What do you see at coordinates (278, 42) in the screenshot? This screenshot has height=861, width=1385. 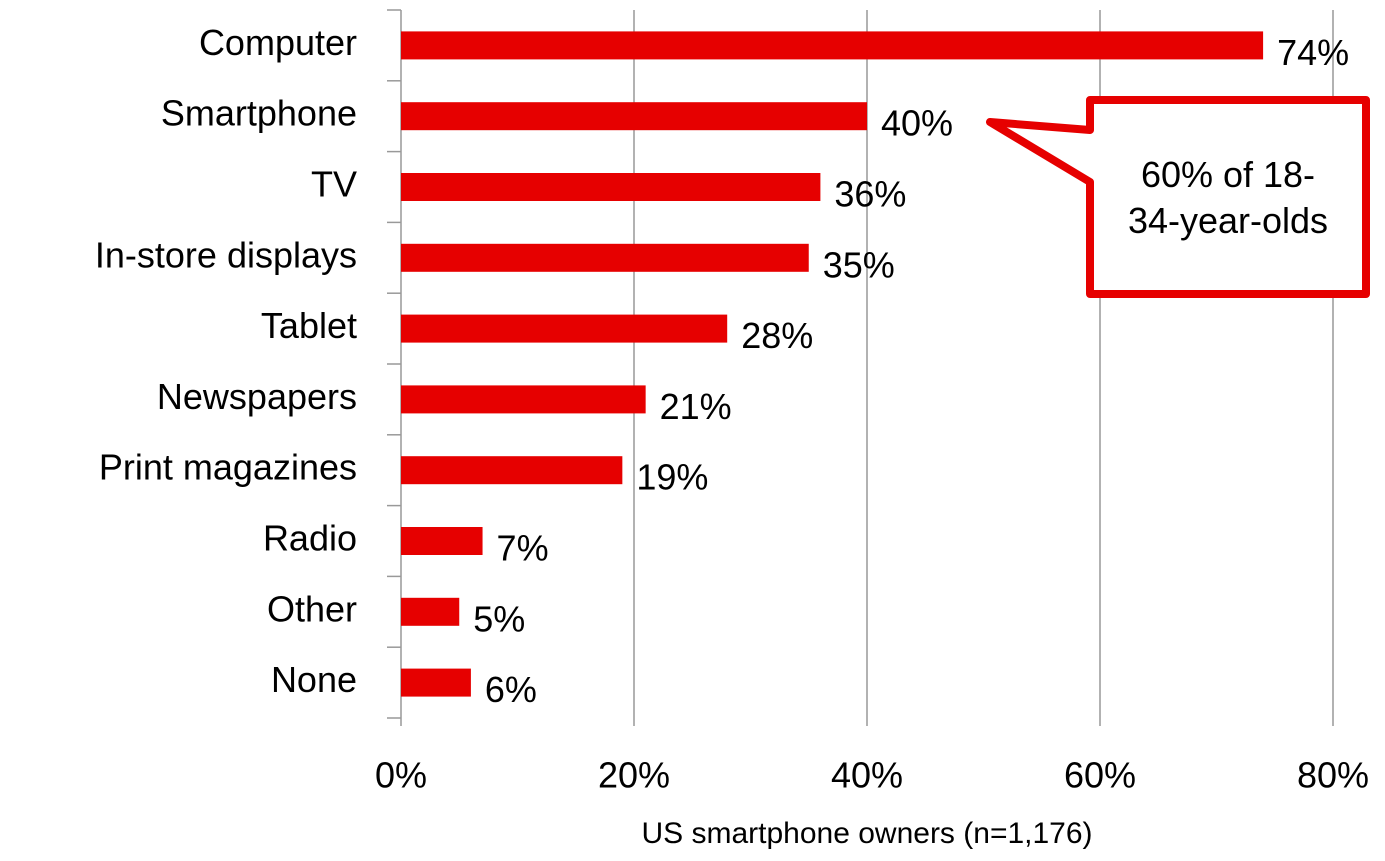 I see `y-tick-label: Computer` at bounding box center [278, 42].